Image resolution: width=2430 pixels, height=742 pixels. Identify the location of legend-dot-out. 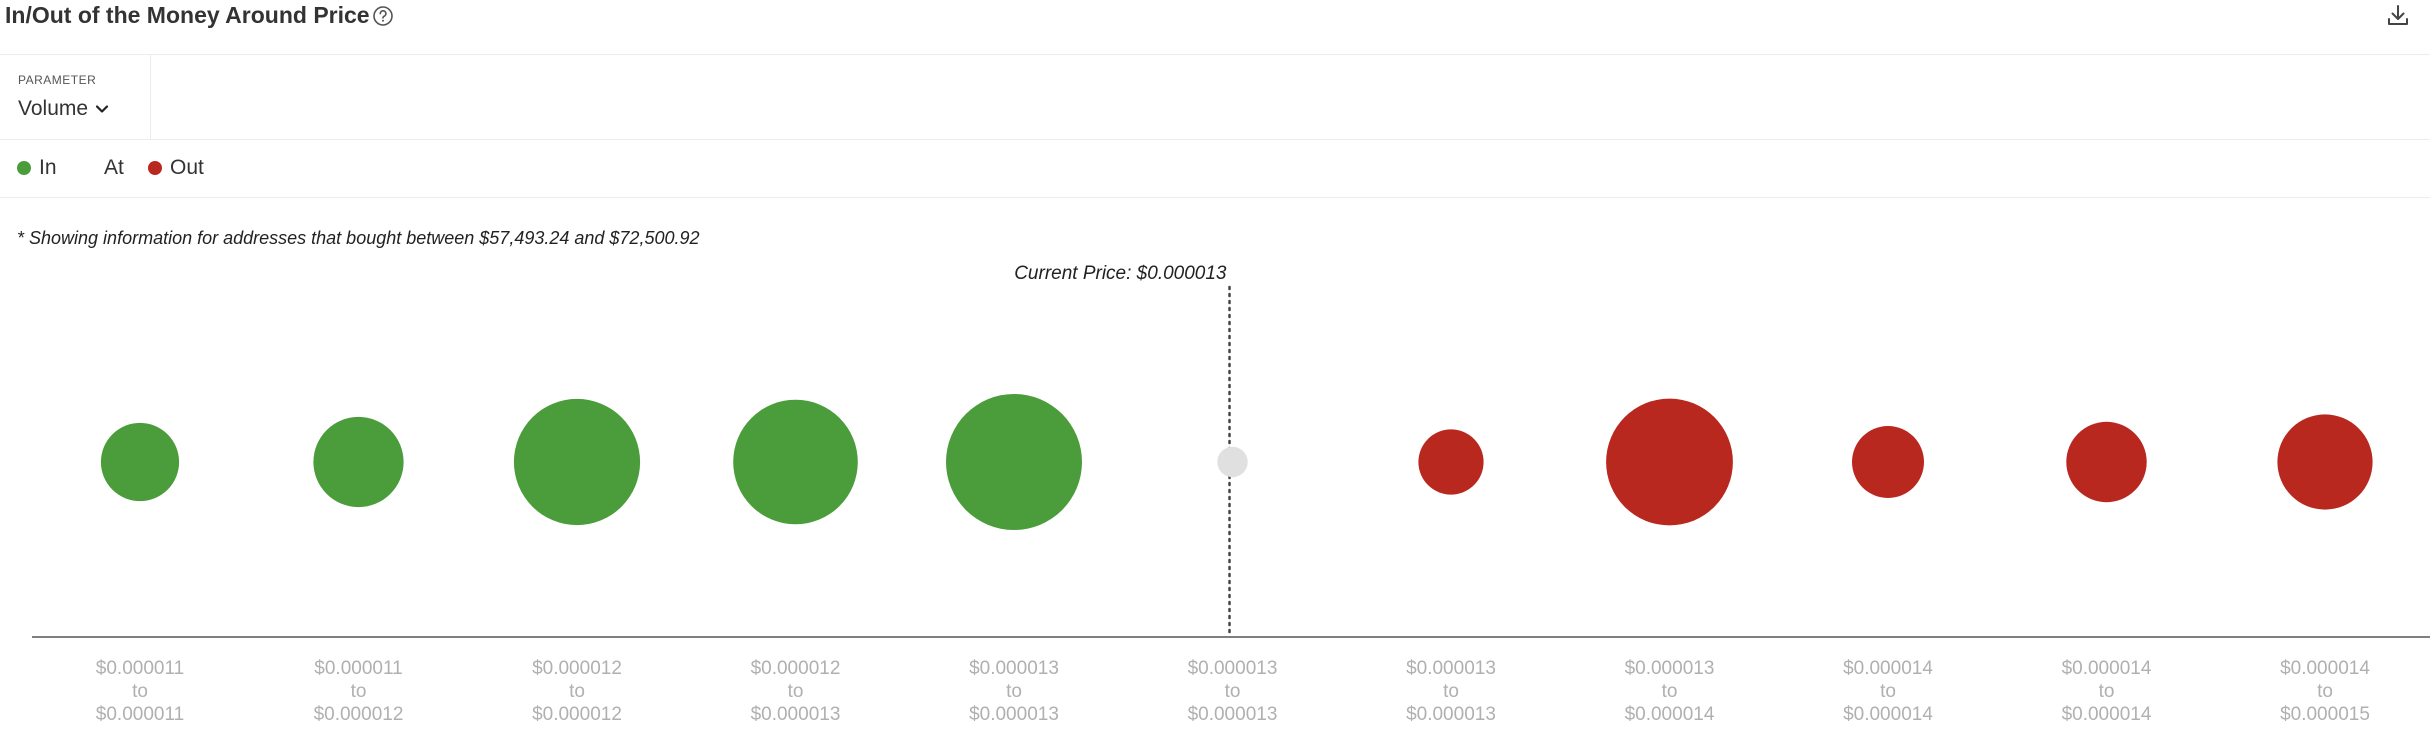
(155, 168).